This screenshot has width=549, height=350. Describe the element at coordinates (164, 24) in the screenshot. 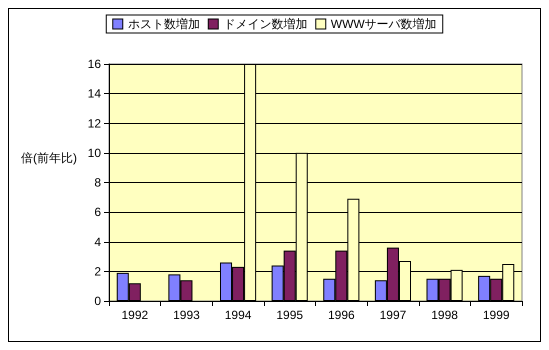

I see `legend-label: ホスト数増加` at that location.